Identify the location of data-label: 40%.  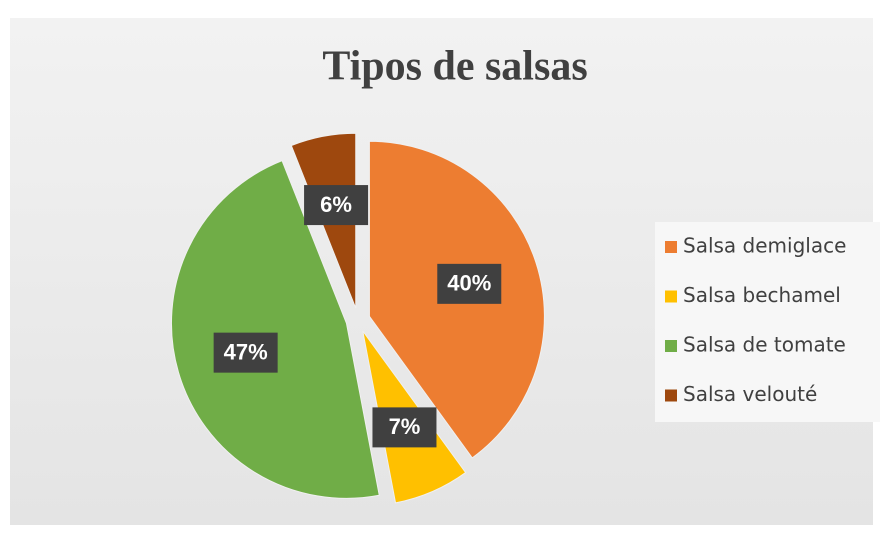
(469, 283).